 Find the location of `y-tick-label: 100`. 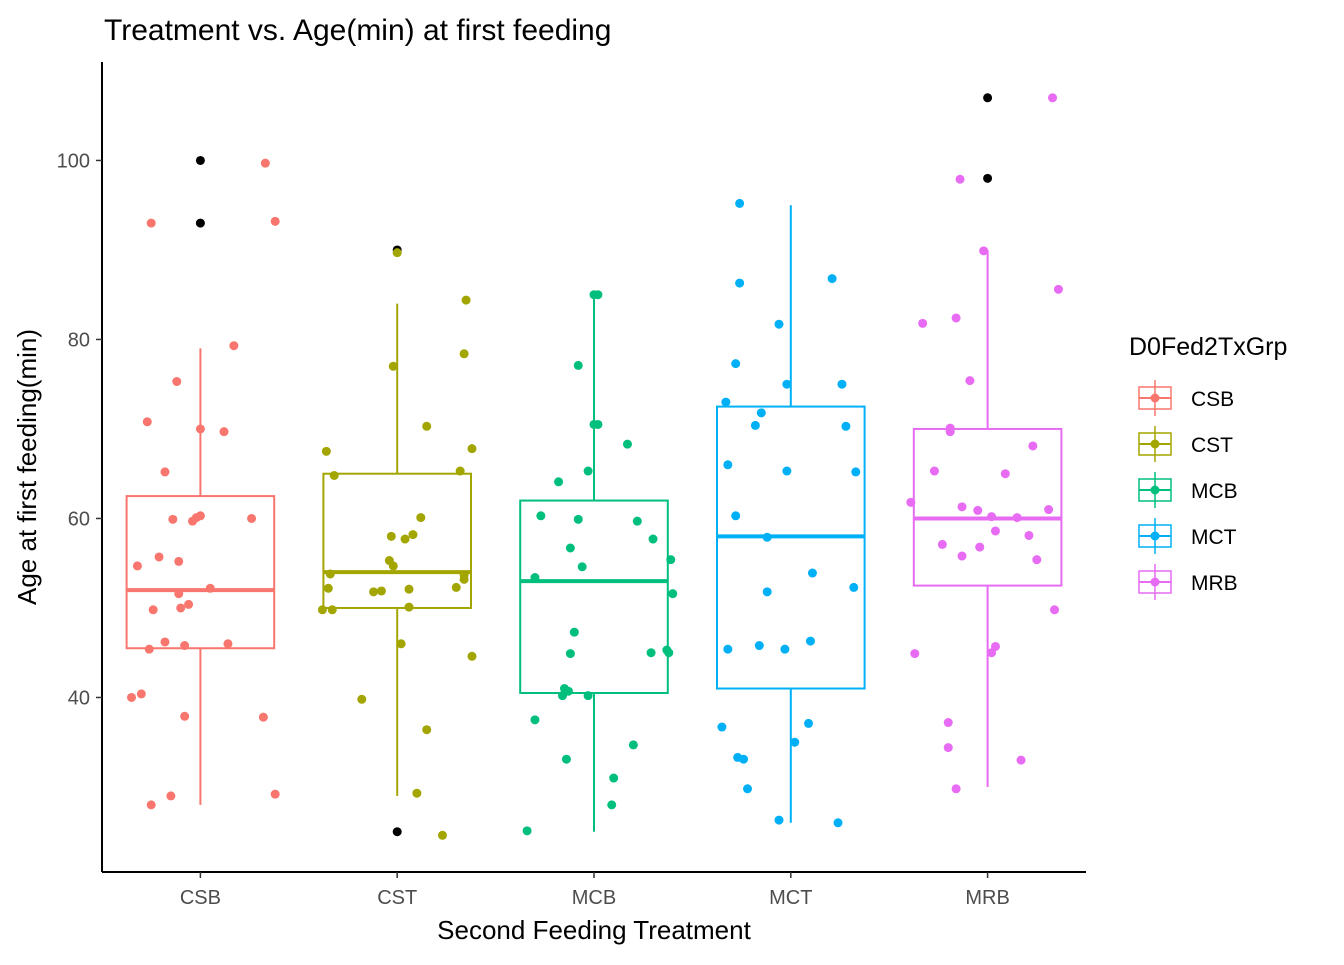

y-tick-label: 100 is located at coordinates (73, 161).